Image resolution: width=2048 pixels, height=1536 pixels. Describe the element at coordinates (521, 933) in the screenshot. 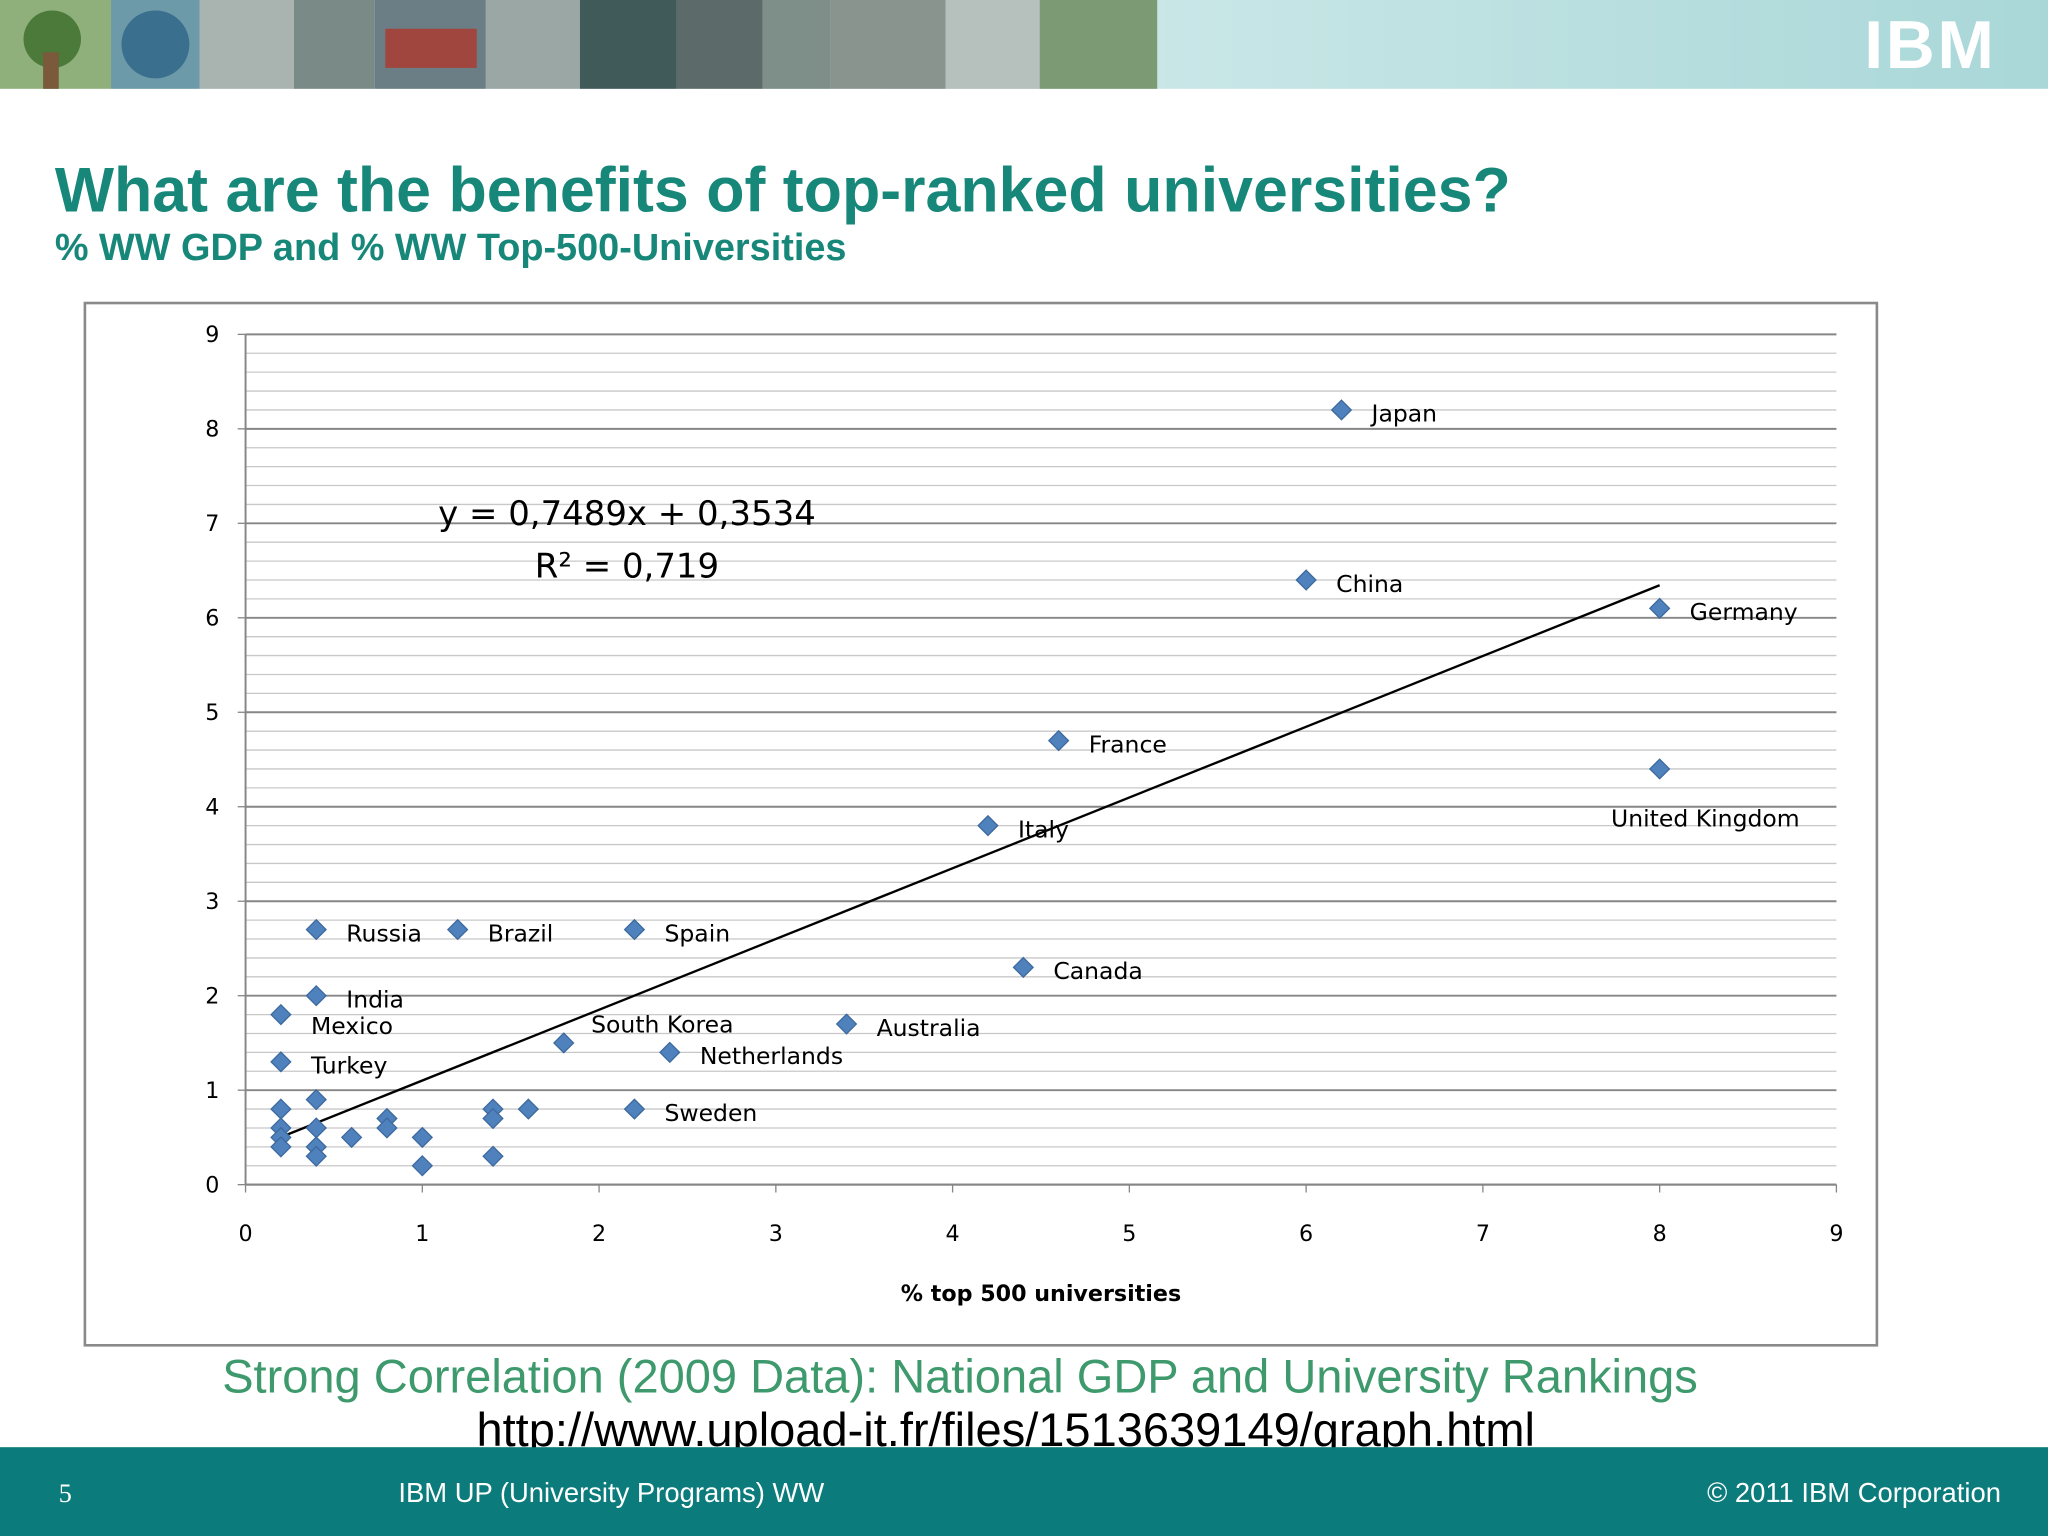

I see `point-label: Brazil` at that location.